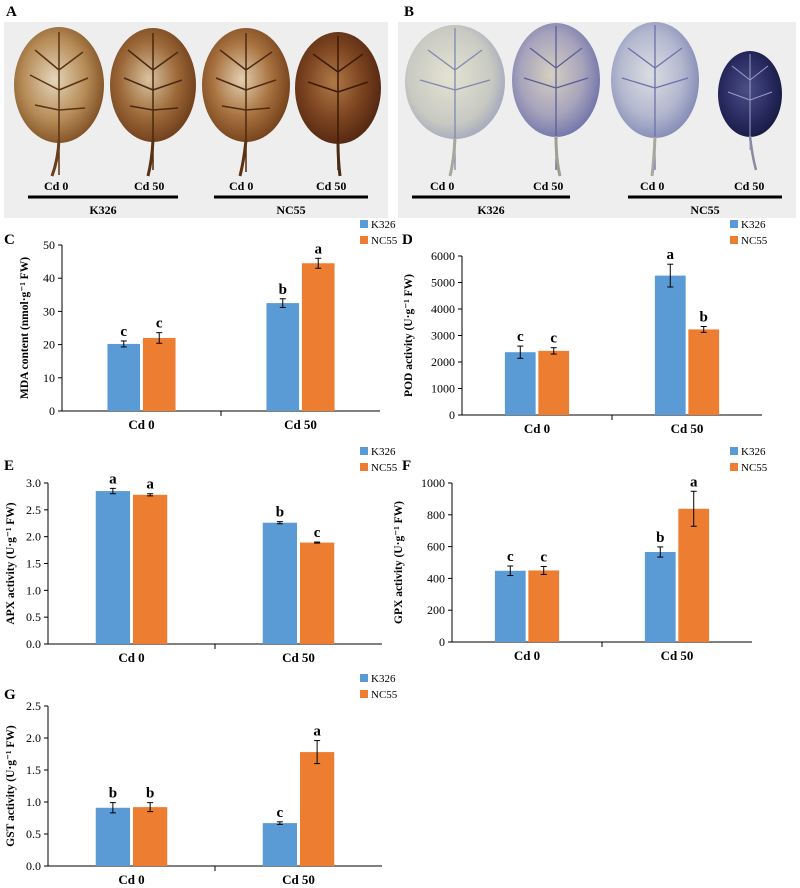 The height and width of the screenshot is (888, 800). Describe the element at coordinates (383, 679) in the screenshot. I see `legend-label-k326: K326` at that location.